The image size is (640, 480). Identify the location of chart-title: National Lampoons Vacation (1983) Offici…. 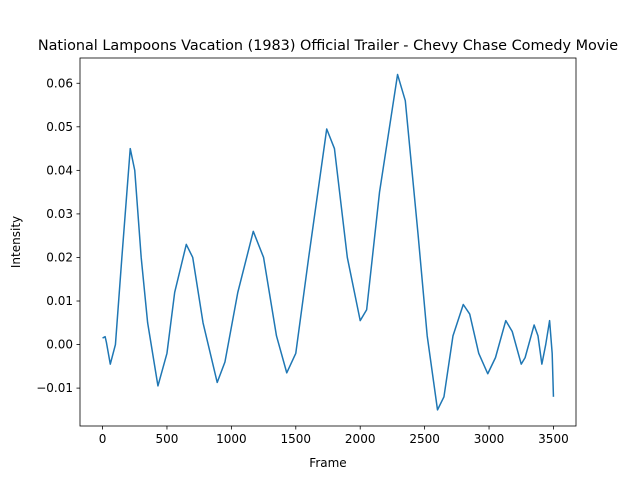
(328, 46).